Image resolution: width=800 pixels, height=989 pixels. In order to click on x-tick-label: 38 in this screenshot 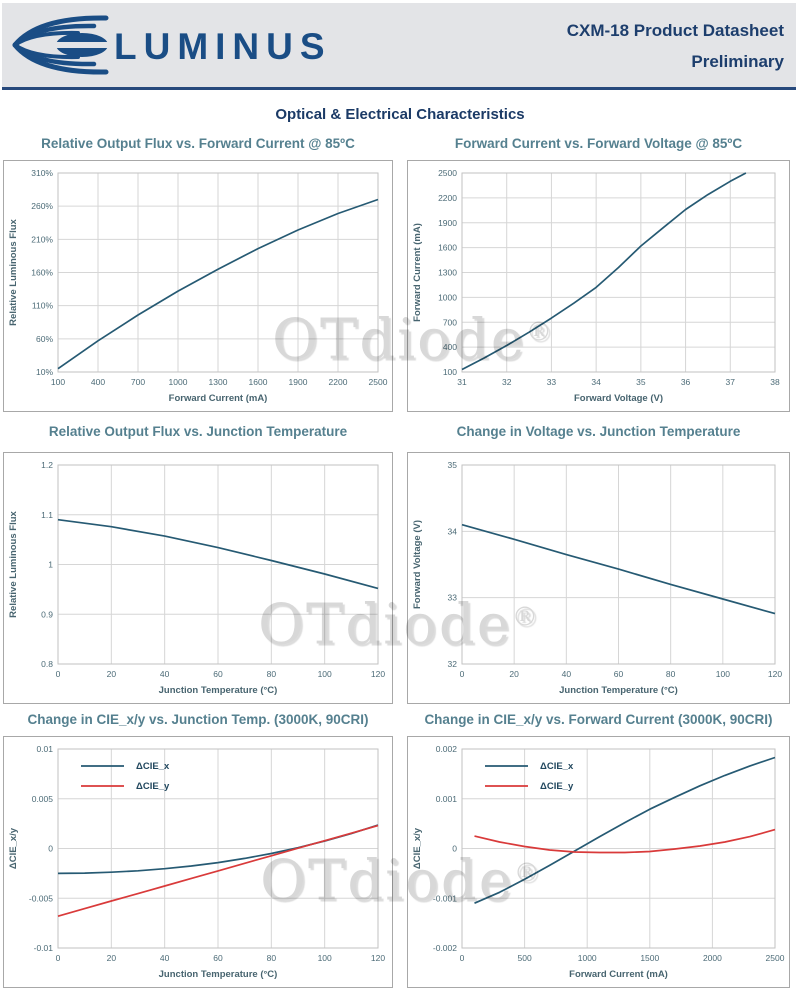, I will do `click(775, 382)`.